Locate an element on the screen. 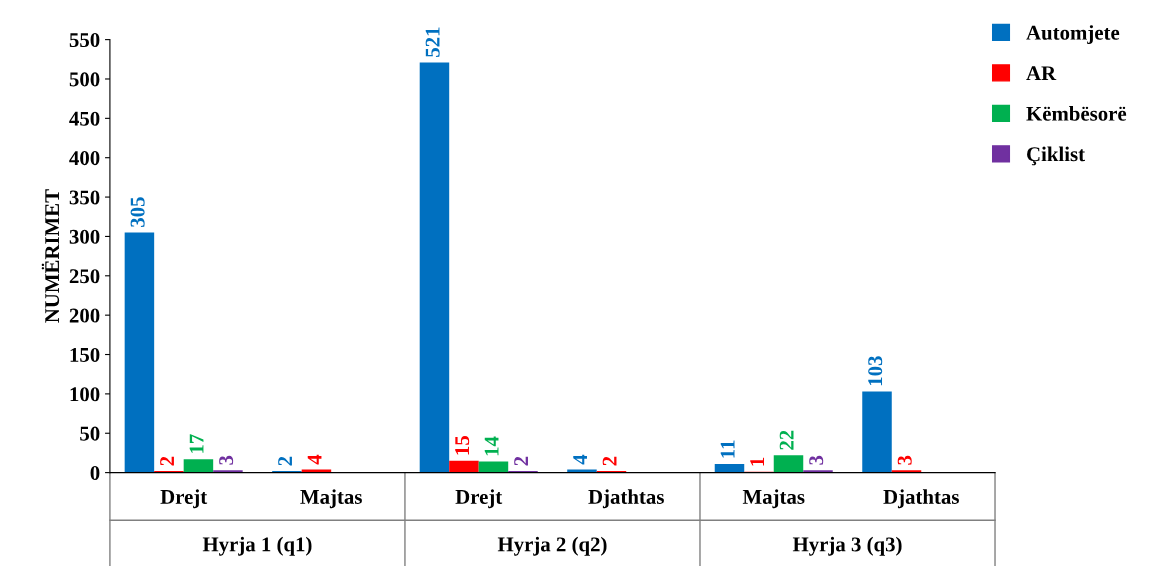  y-tick-label: 0 is located at coordinates (95, 473).